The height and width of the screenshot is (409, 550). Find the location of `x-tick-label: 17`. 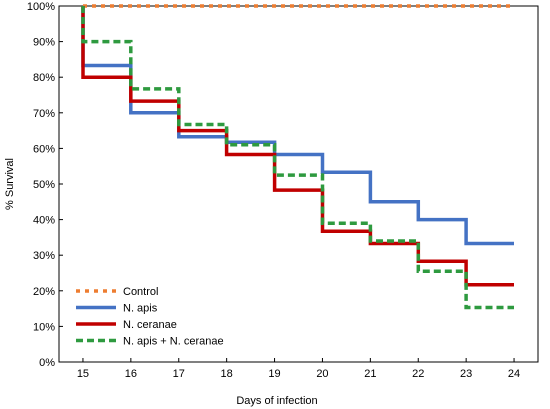

x-tick-label: 17 is located at coordinates (179, 374).